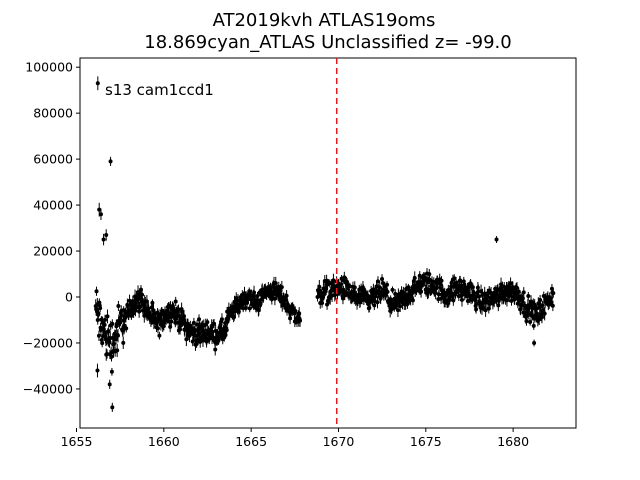  What do you see at coordinates (53, 159) in the screenshot?
I see `y-tick-label: 60000` at bounding box center [53, 159].